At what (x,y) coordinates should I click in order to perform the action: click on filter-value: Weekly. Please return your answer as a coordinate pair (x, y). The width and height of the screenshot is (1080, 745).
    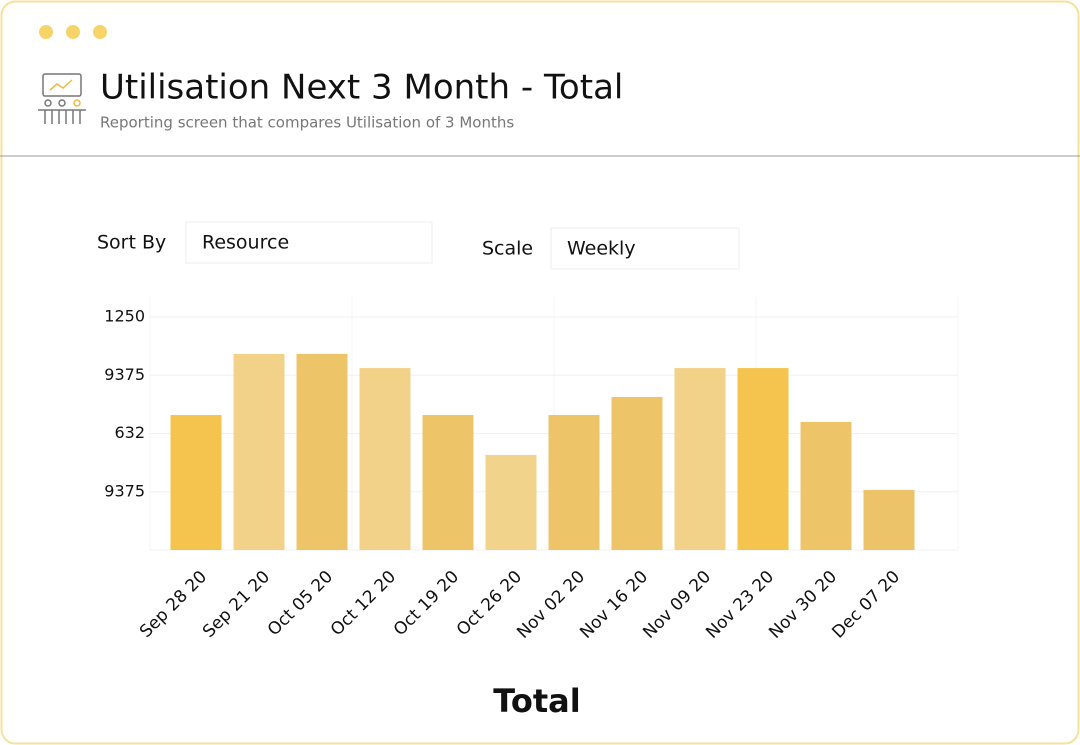
    Looking at the image, I should click on (601, 249).